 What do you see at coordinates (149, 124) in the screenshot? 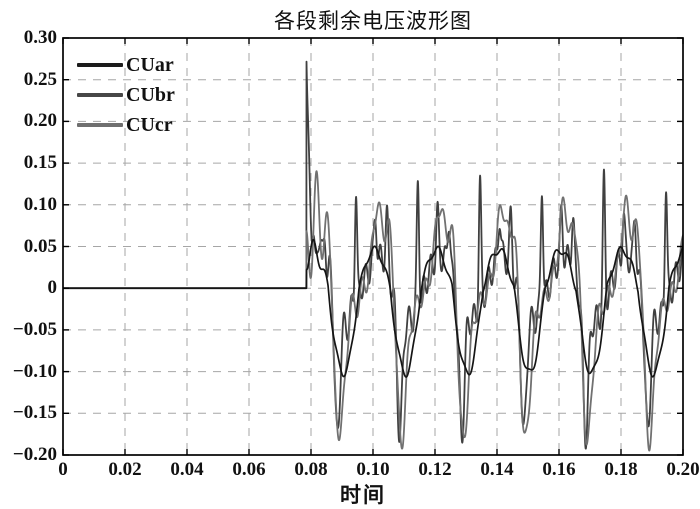
I see `legend-label-cucr: CUcr` at bounding box center [149, 124].